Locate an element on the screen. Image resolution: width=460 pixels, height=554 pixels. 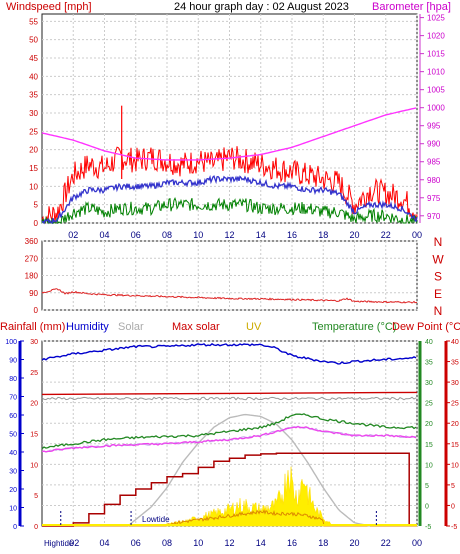
series-wind-low is located at coordinates (229, 211).